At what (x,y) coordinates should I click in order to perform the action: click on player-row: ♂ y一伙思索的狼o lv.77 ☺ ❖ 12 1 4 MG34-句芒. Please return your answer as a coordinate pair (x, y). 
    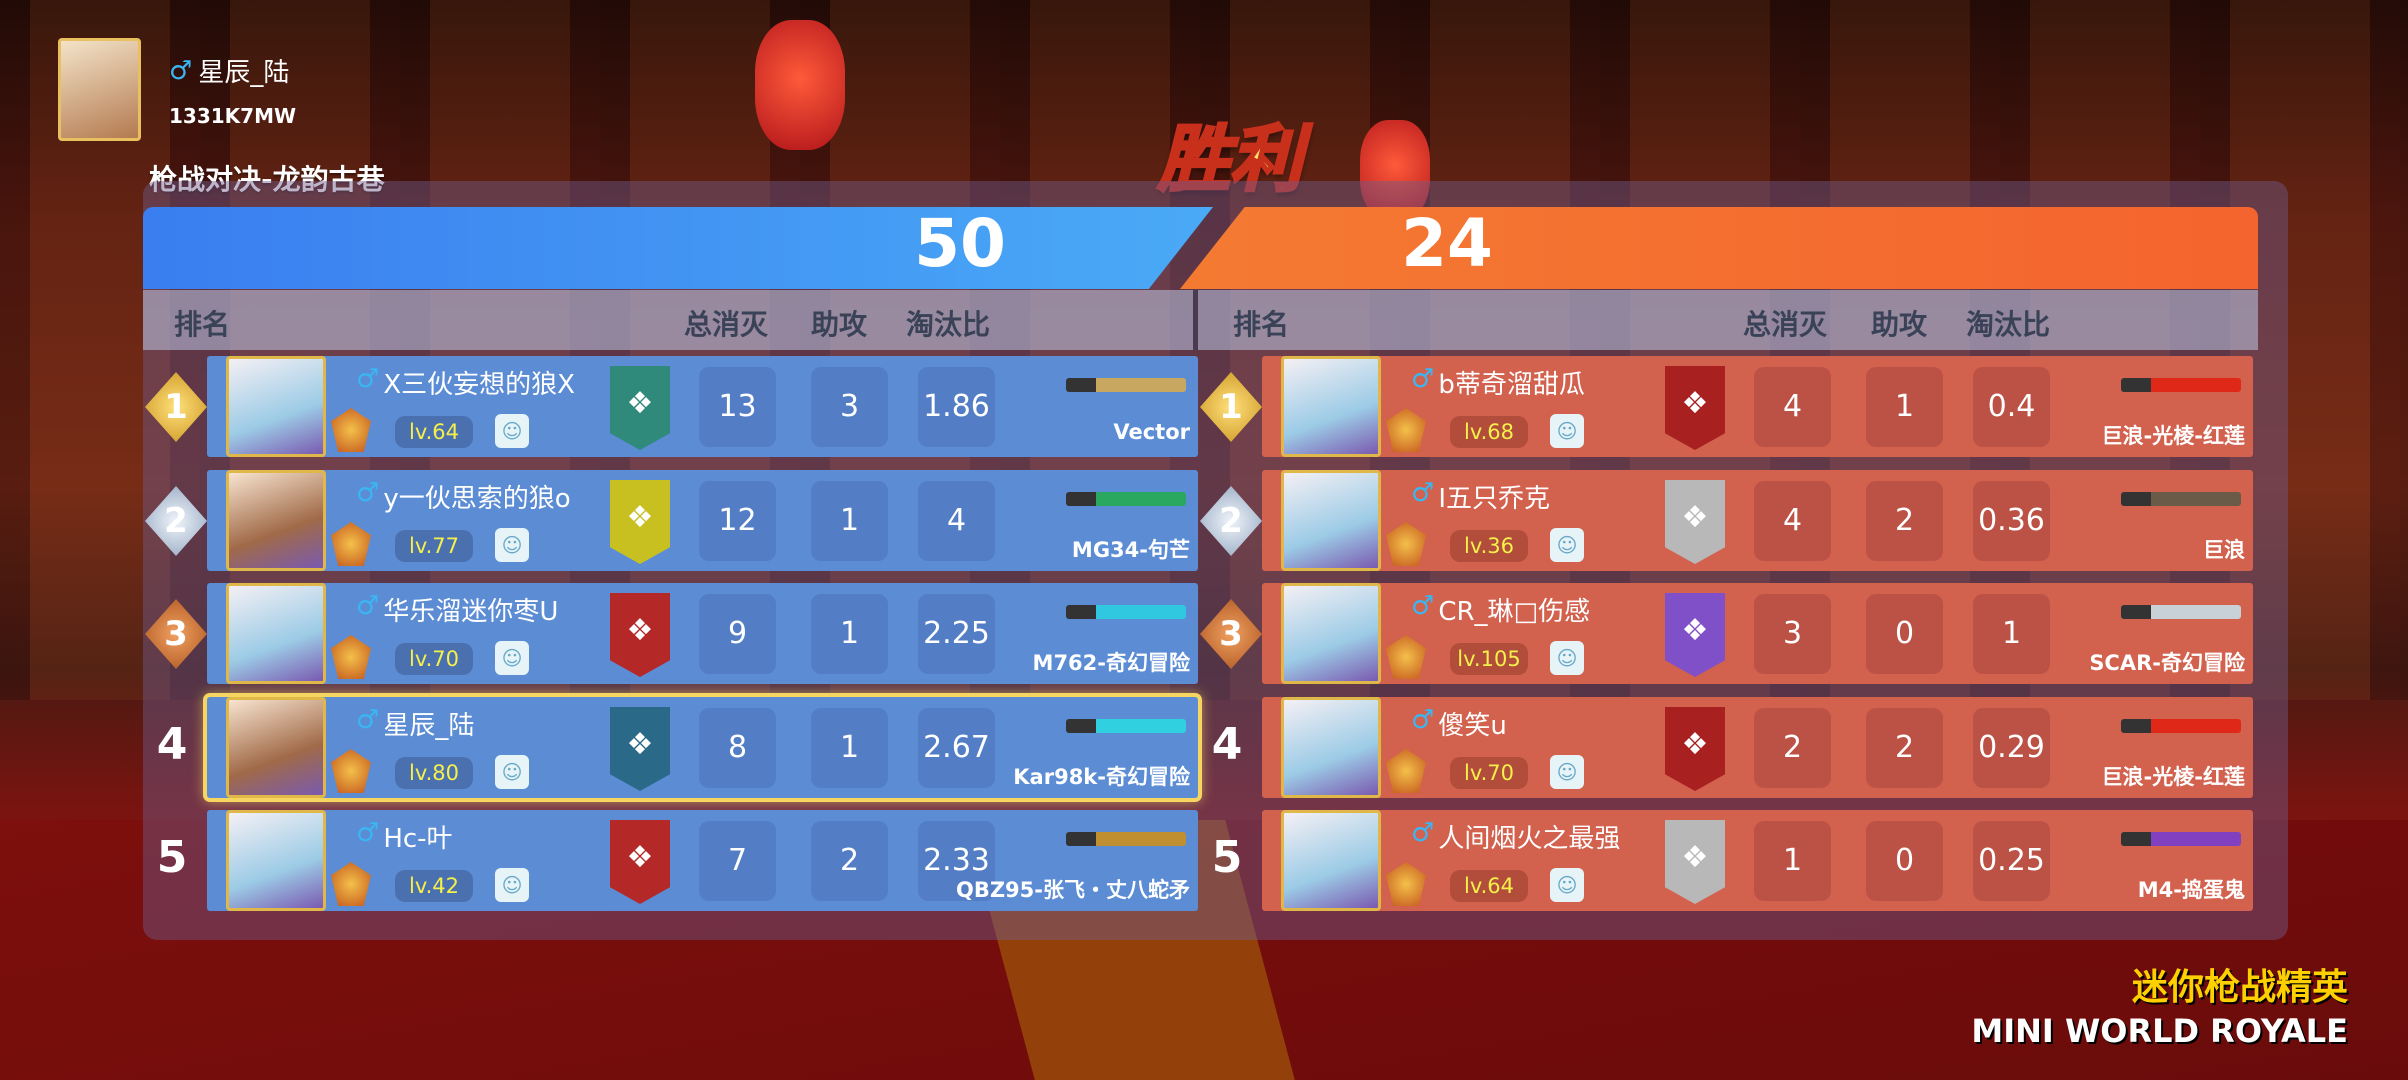
    Looking at the image, I should click on (702, 520).